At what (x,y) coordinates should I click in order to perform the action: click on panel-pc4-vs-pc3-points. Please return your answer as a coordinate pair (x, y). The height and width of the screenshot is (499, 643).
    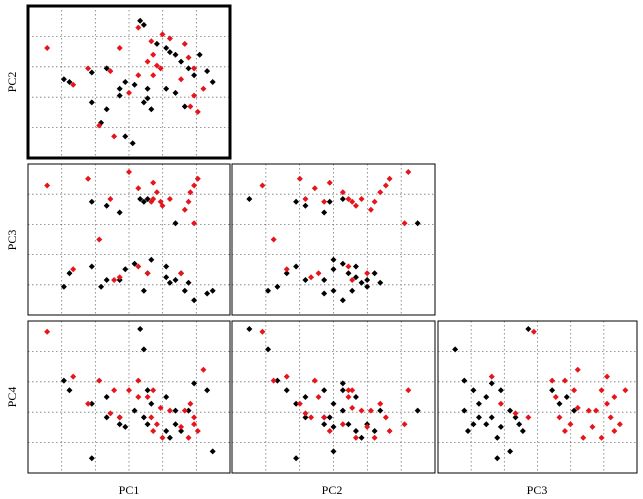
    Looking at the image, I should click on (540, 394).